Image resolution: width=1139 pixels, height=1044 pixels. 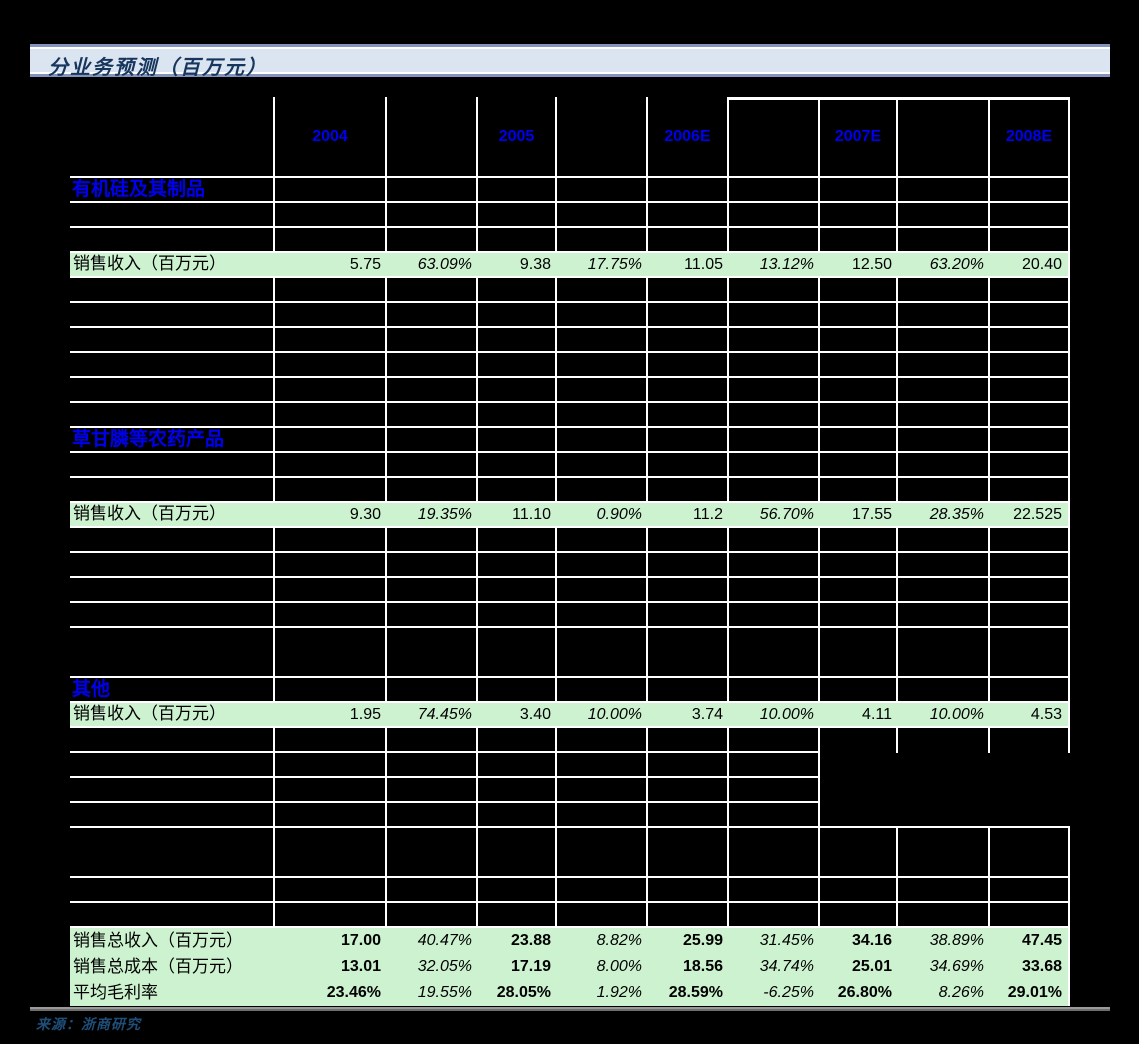 I want to click on value-cell: 74.45%, so click(x=444, y=714).